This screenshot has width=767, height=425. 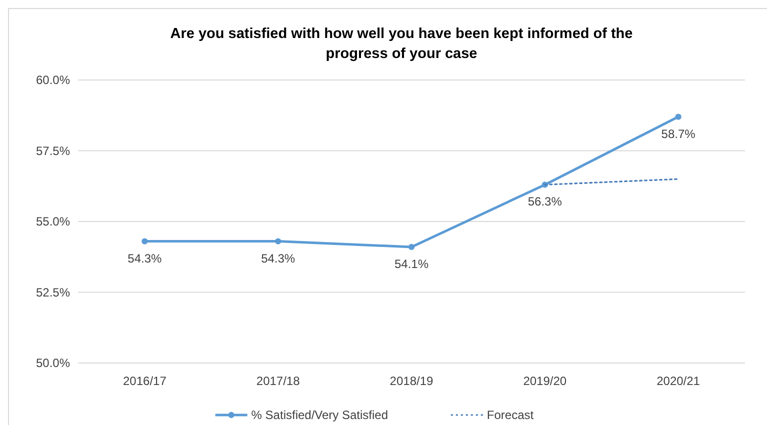 I want to click on x-tick-label: 2019/20, so click(x=545, y=381).